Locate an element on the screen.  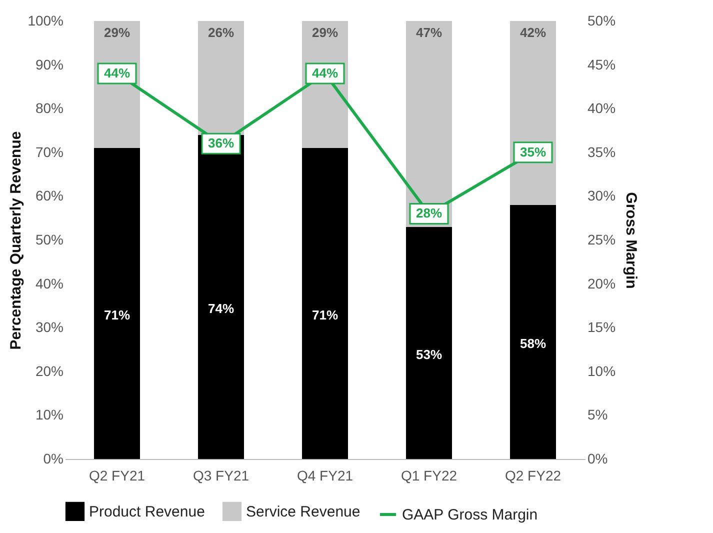
y2-tick-label: 50% is located at coordinates (602, 20).